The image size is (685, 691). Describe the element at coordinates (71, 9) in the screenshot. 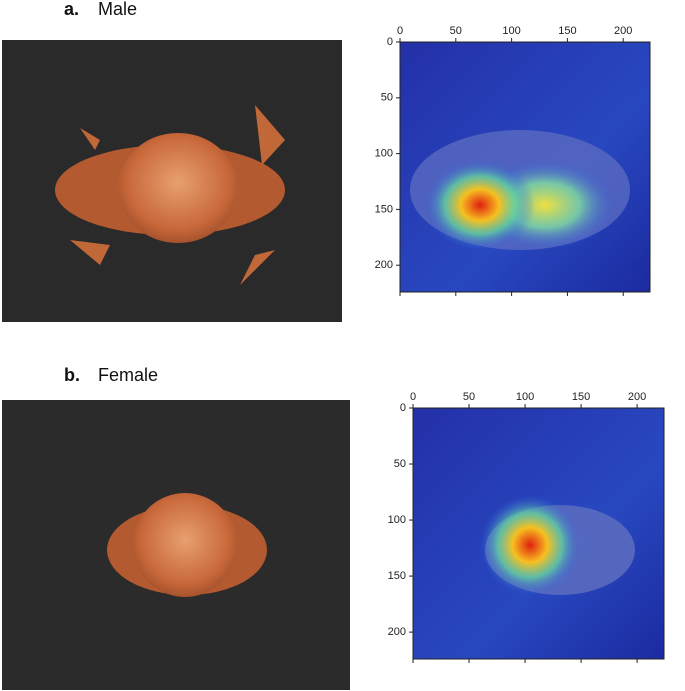

I see `panel-label: a.` at that location.